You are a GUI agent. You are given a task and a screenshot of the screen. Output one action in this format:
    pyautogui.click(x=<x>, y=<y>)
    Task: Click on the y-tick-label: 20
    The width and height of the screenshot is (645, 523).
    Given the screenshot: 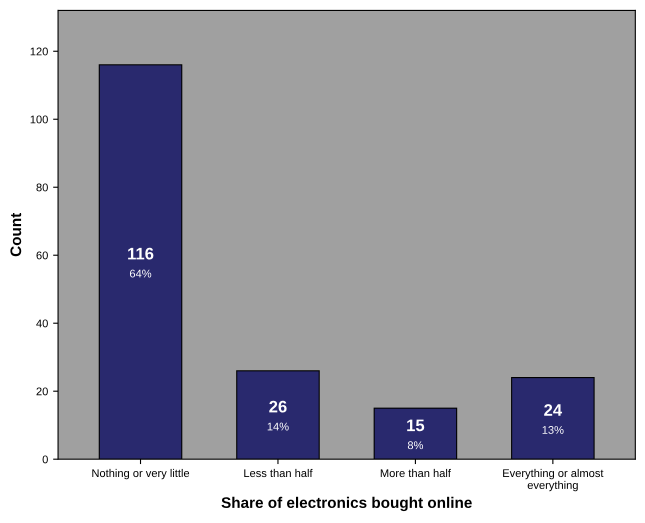 What is the action you would take?
    pyautogui.click(x=42, y=391)
    